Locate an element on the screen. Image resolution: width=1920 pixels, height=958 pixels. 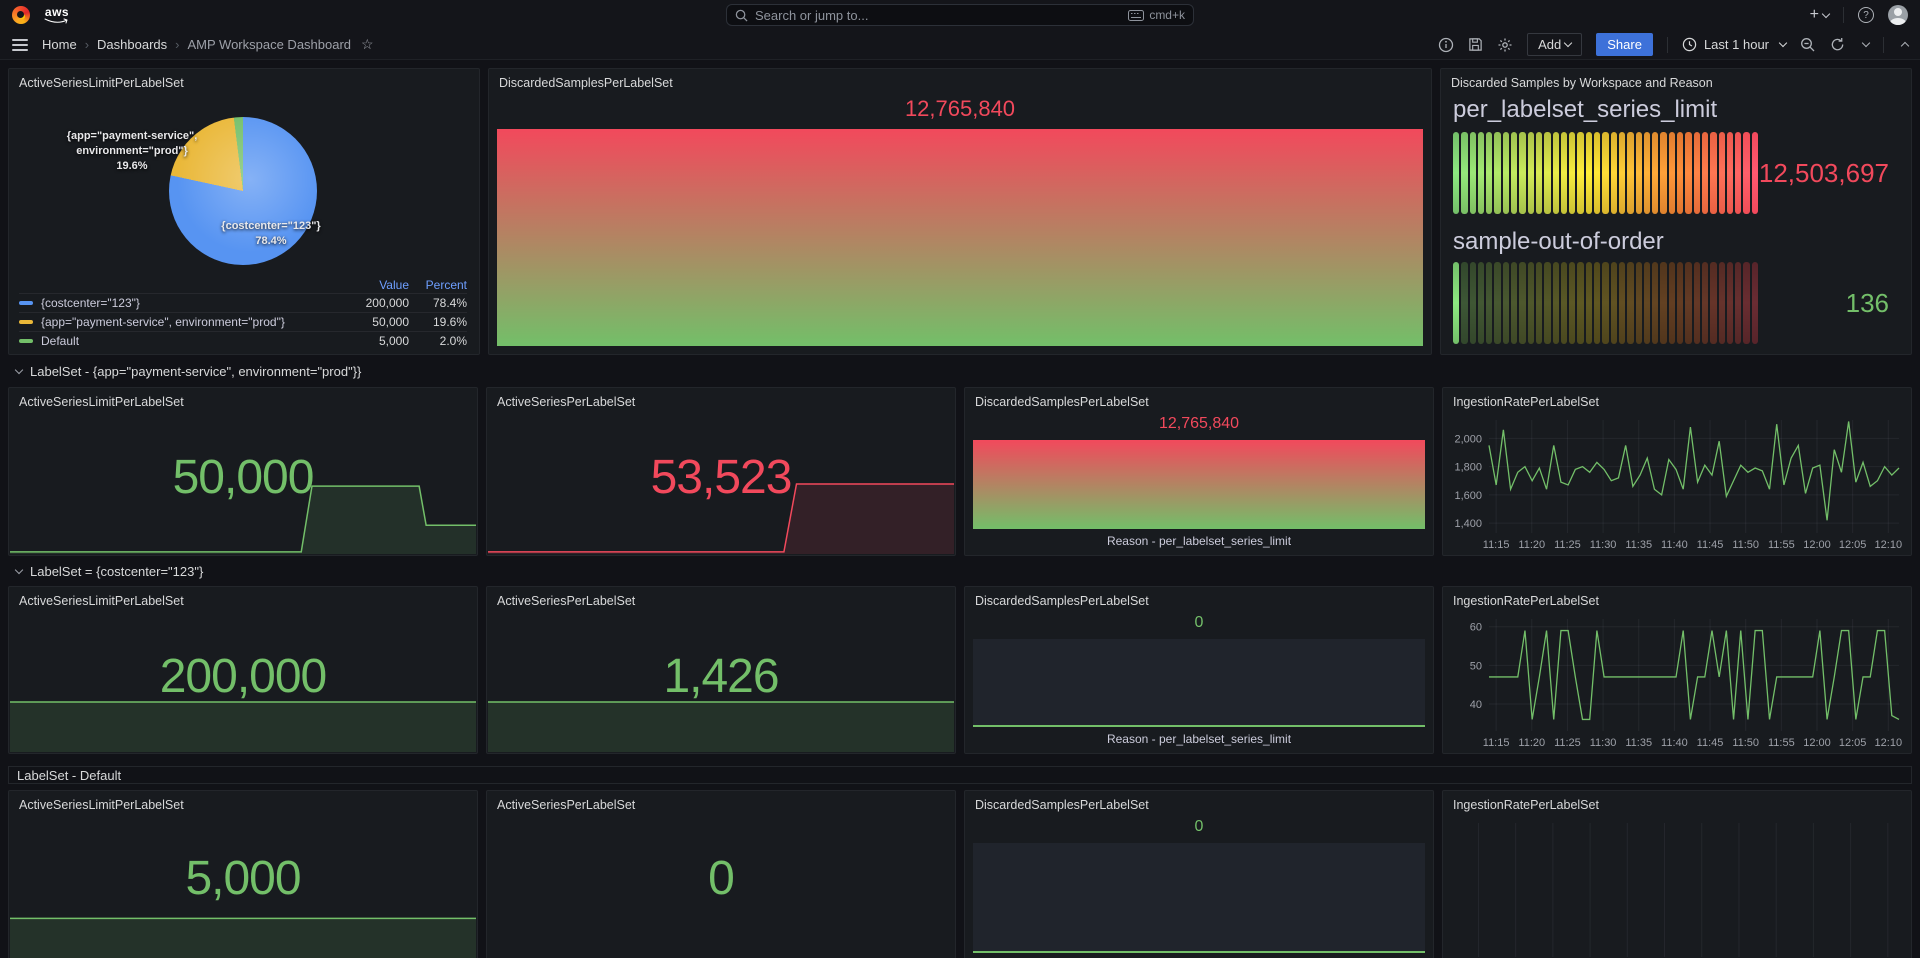
new-dropdown-button: + is located at coordinates (1820, 15).